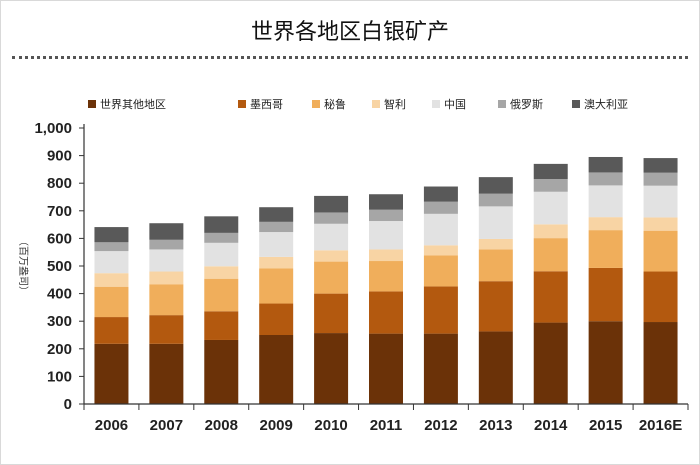 The height and width of the screenshot is (465, 700). Describe the element at coordinates (133, 104) in the screenshot. I see `legend-label: 世界其他地区` at that location.